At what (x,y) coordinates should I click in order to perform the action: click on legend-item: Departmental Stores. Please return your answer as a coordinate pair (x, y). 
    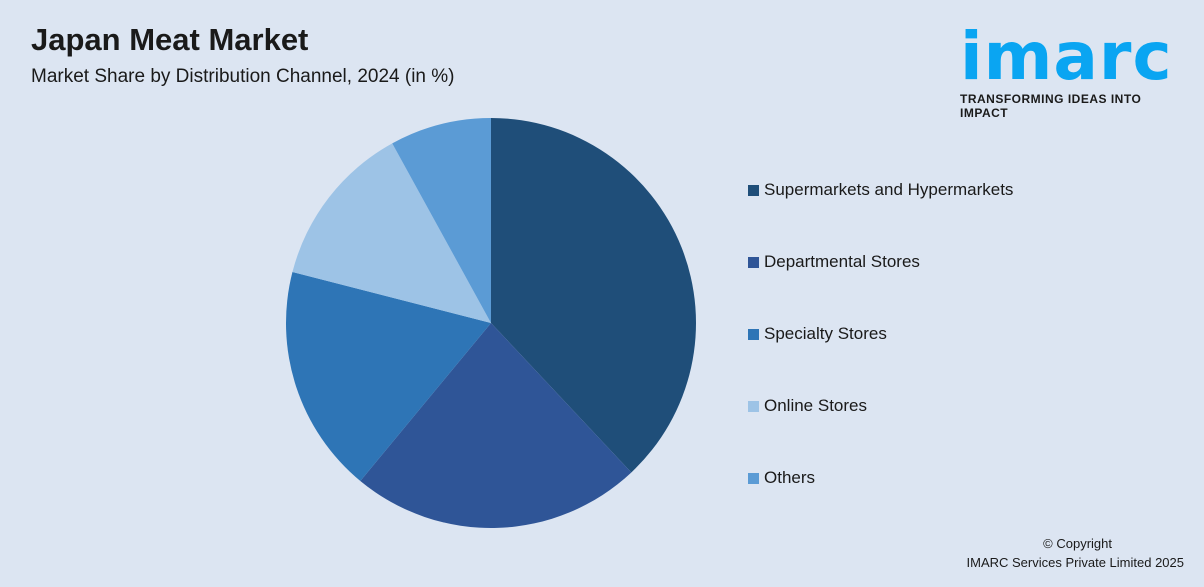
    Looking at the image, I should click on (834, 262).